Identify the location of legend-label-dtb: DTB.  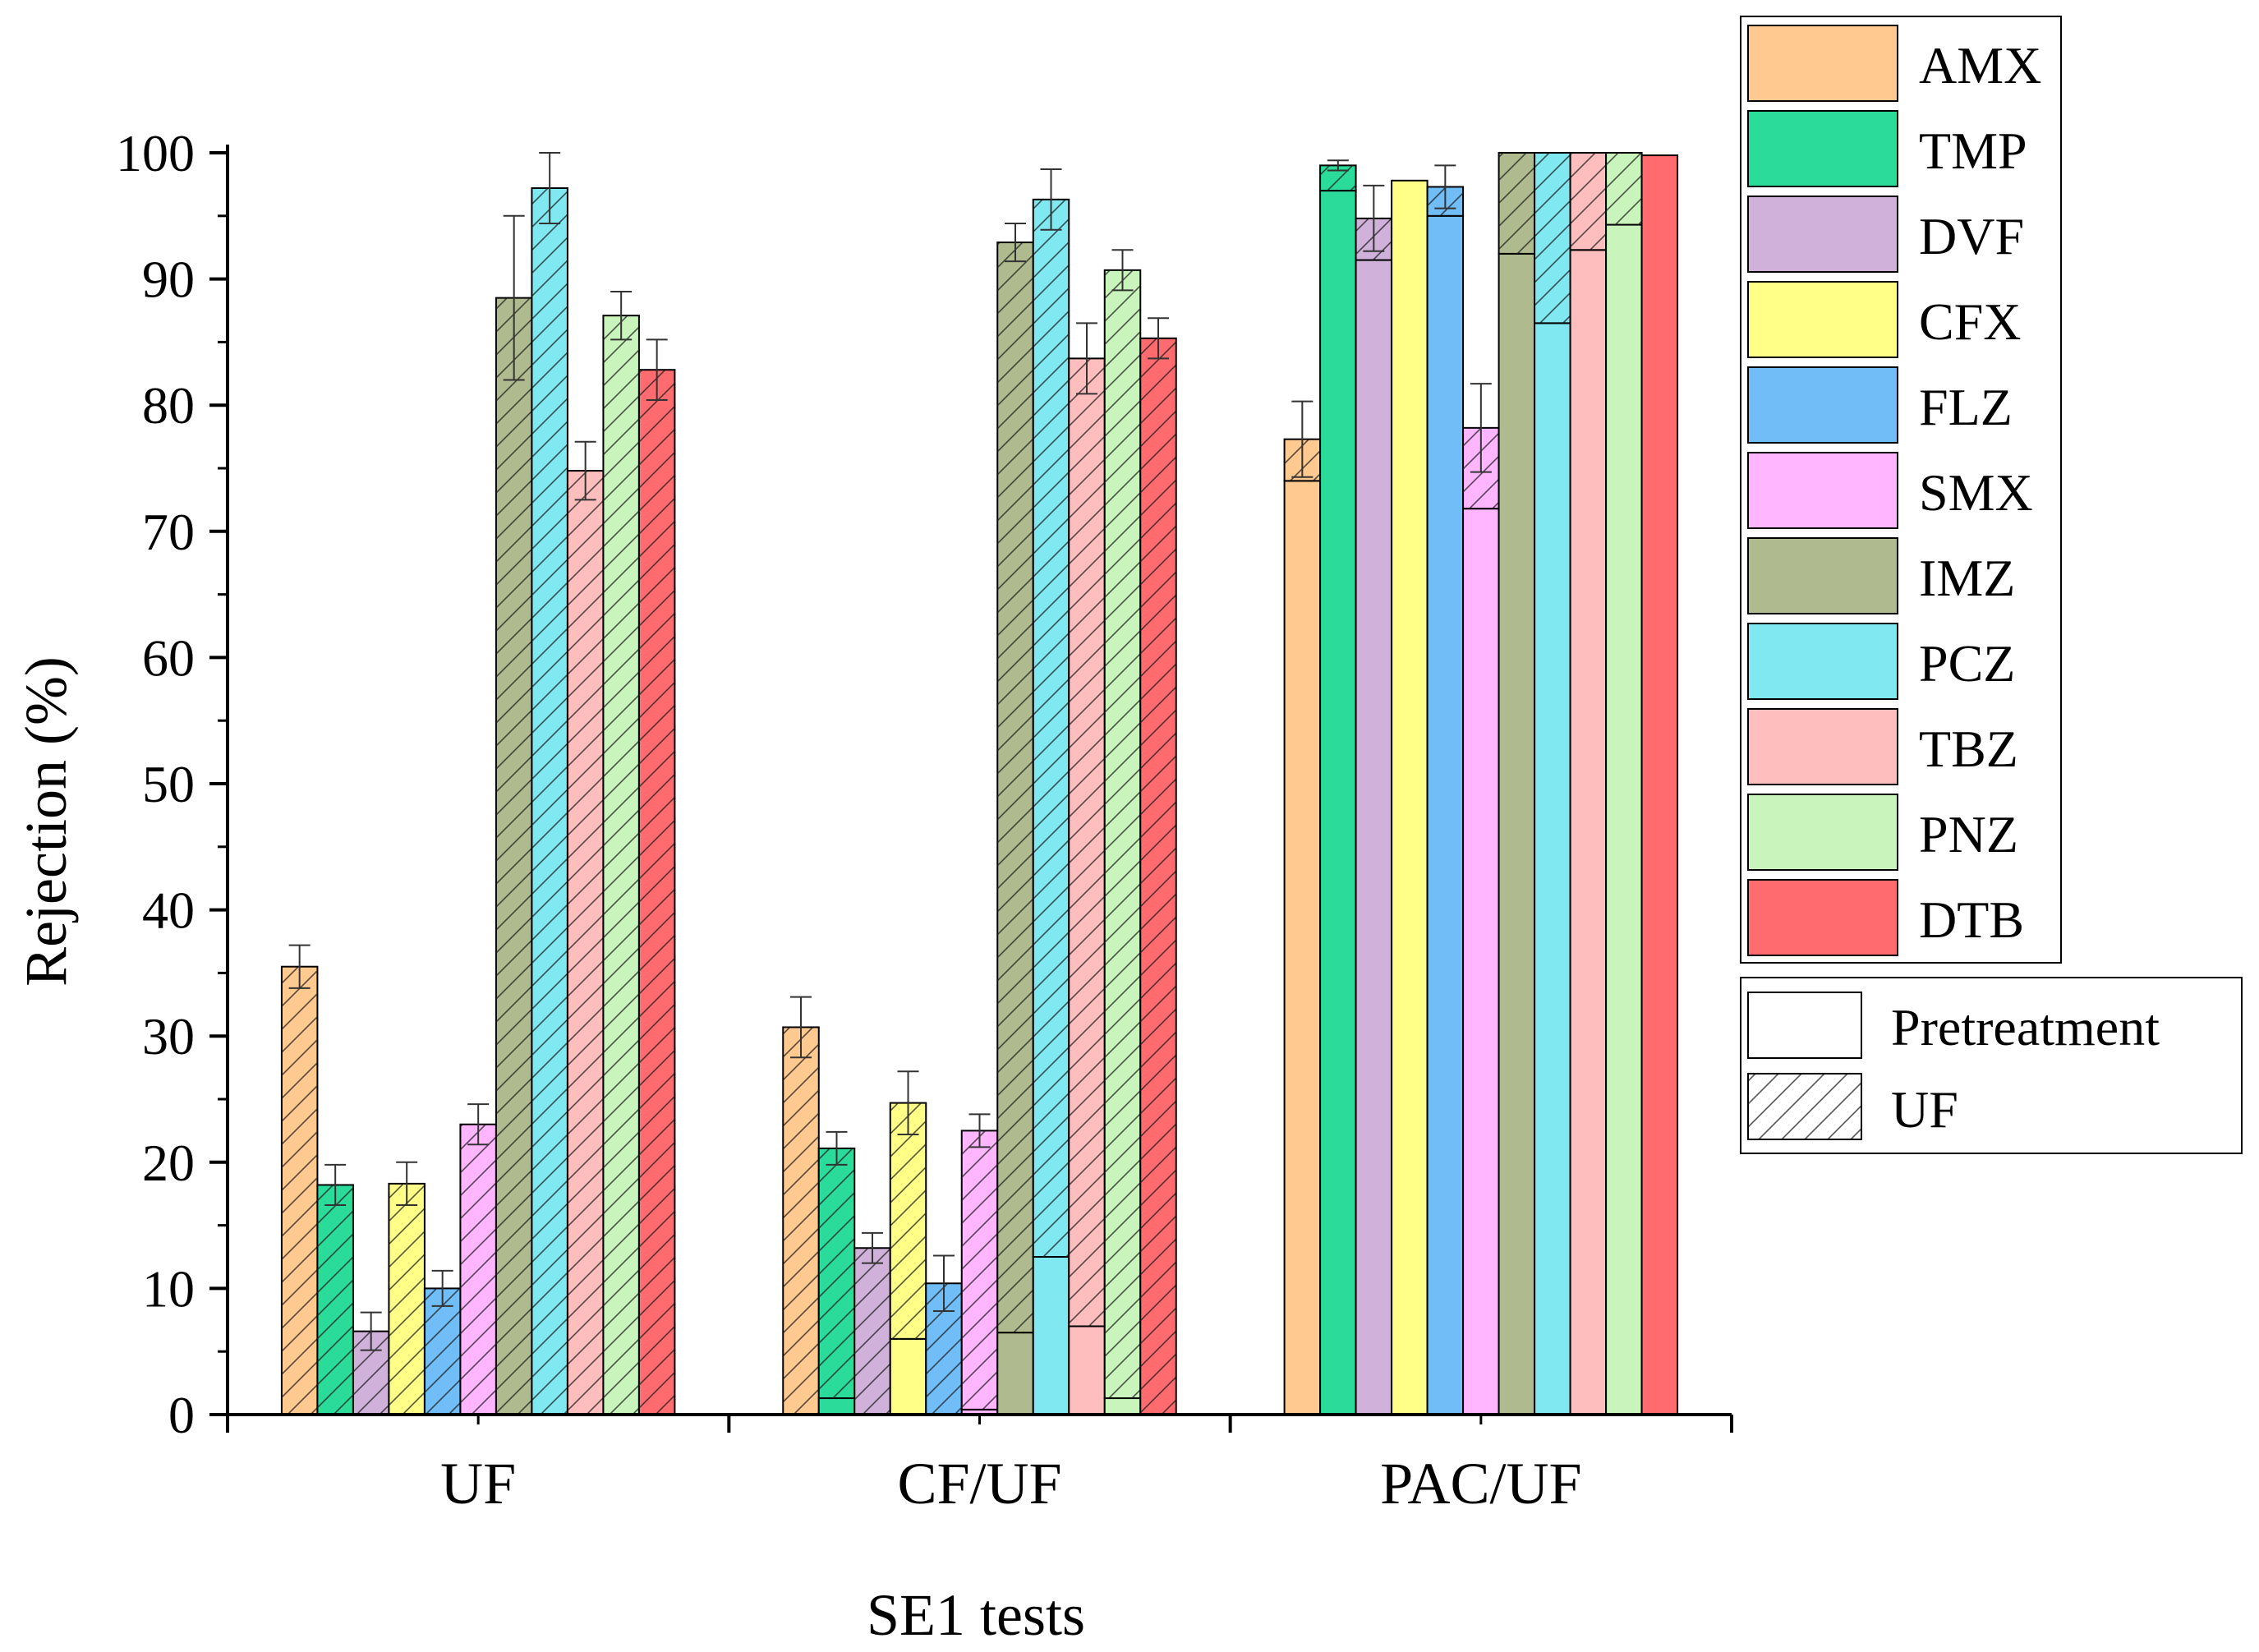
(1971, 920).